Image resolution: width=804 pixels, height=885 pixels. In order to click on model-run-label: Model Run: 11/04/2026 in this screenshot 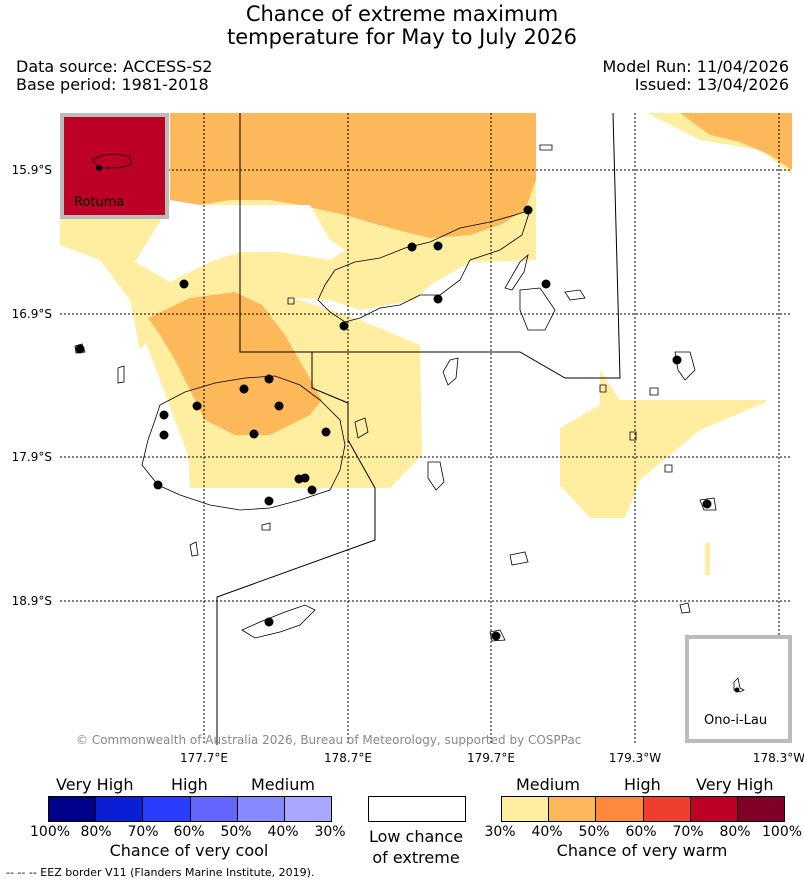, I will do `click(696, 66)`.